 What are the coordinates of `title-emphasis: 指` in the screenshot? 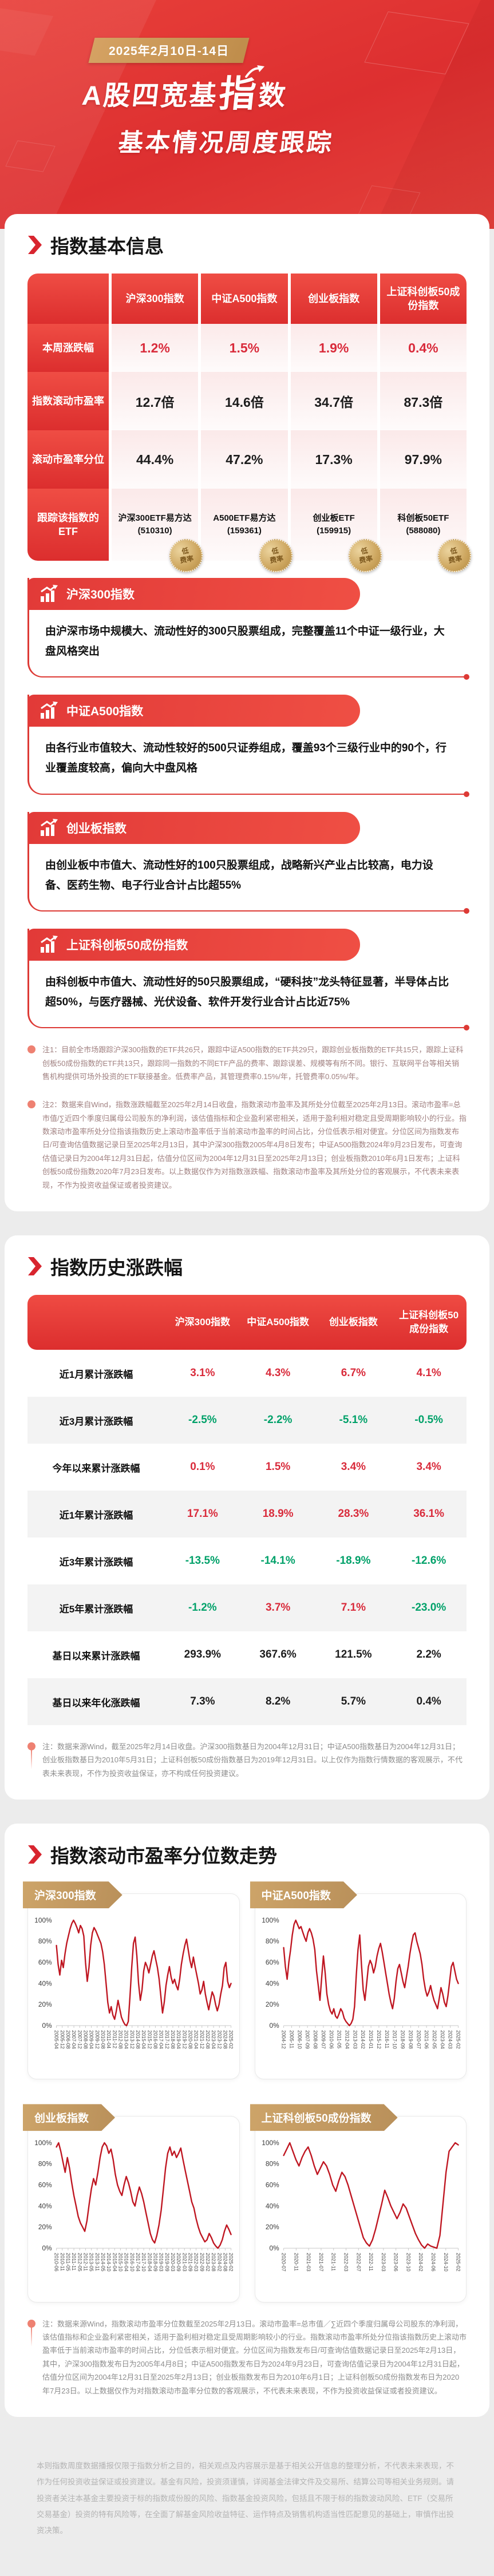 It's located at (241, 89).